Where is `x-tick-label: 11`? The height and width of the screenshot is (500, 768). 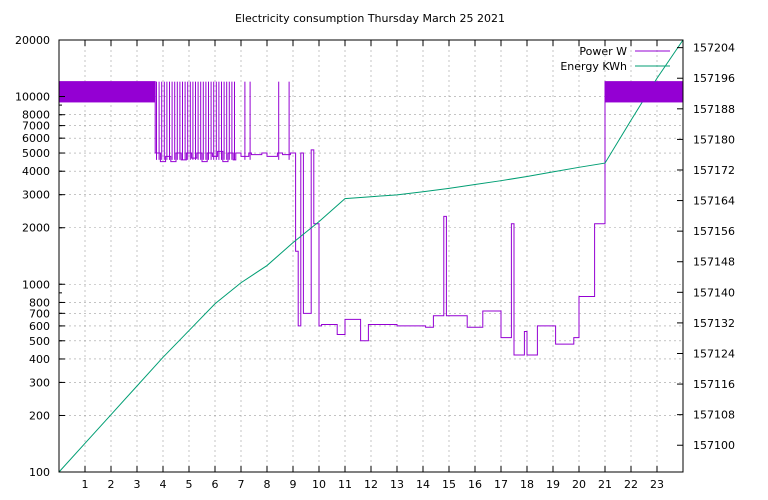
x-tick-label: 11 is located at coordinates (345, 484).